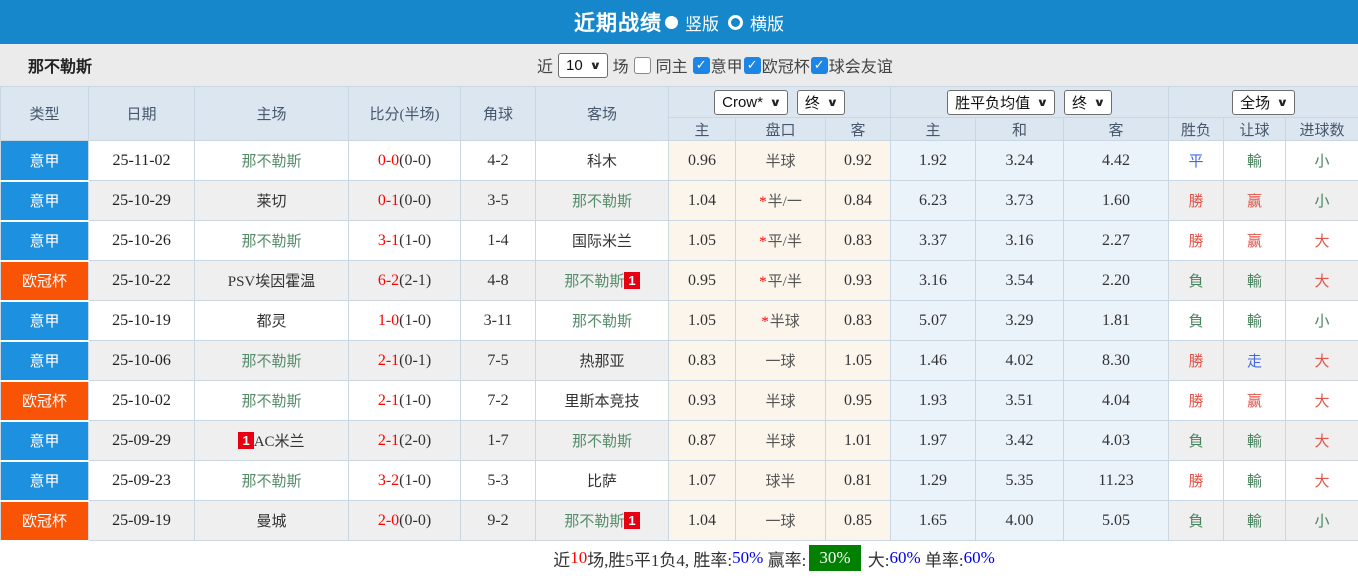 The width and height of the screenshot is (1358, 585). What do you see at coordinates (1255, 240) in the screenshot?
I see `handicap-result-cell: 赢` at bounding box center [1255, 240].